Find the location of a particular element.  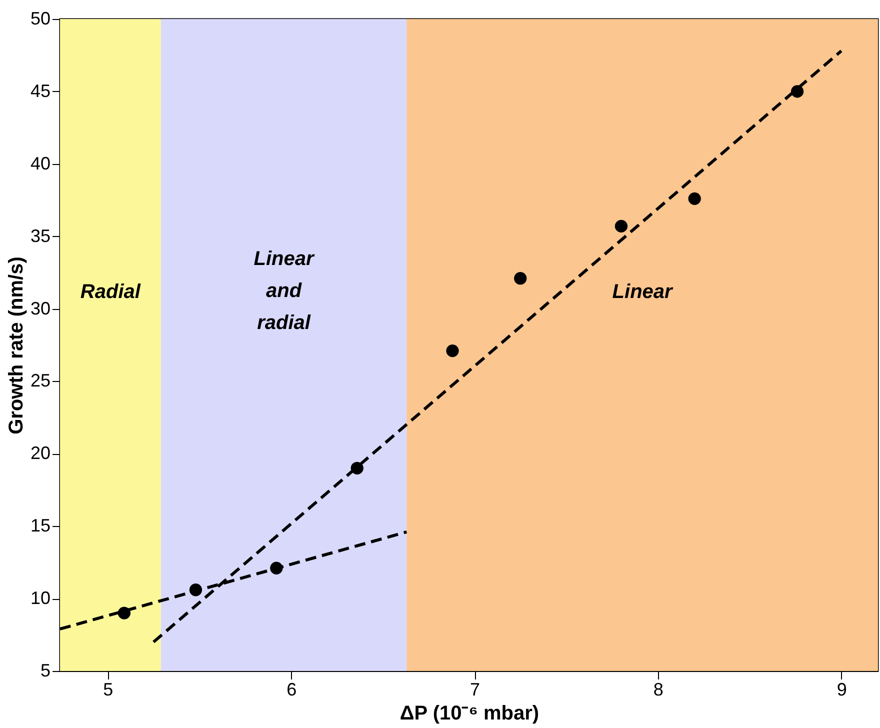

y-tick-label: 50 is located at coordinates (40, 18).